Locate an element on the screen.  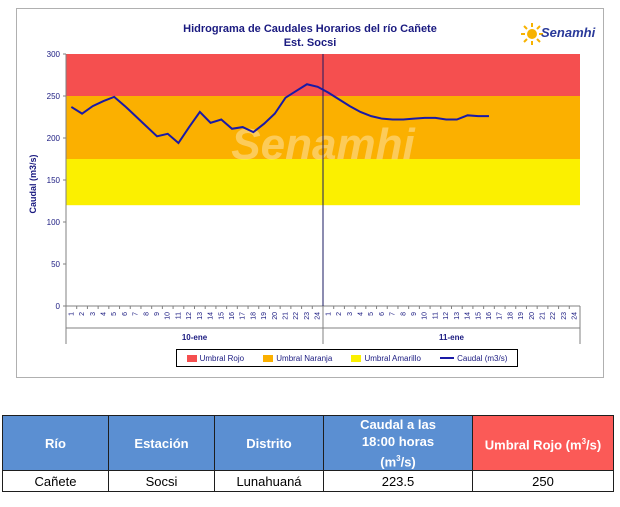
y-tick-label: 0 is located at coordinates (58, 306).